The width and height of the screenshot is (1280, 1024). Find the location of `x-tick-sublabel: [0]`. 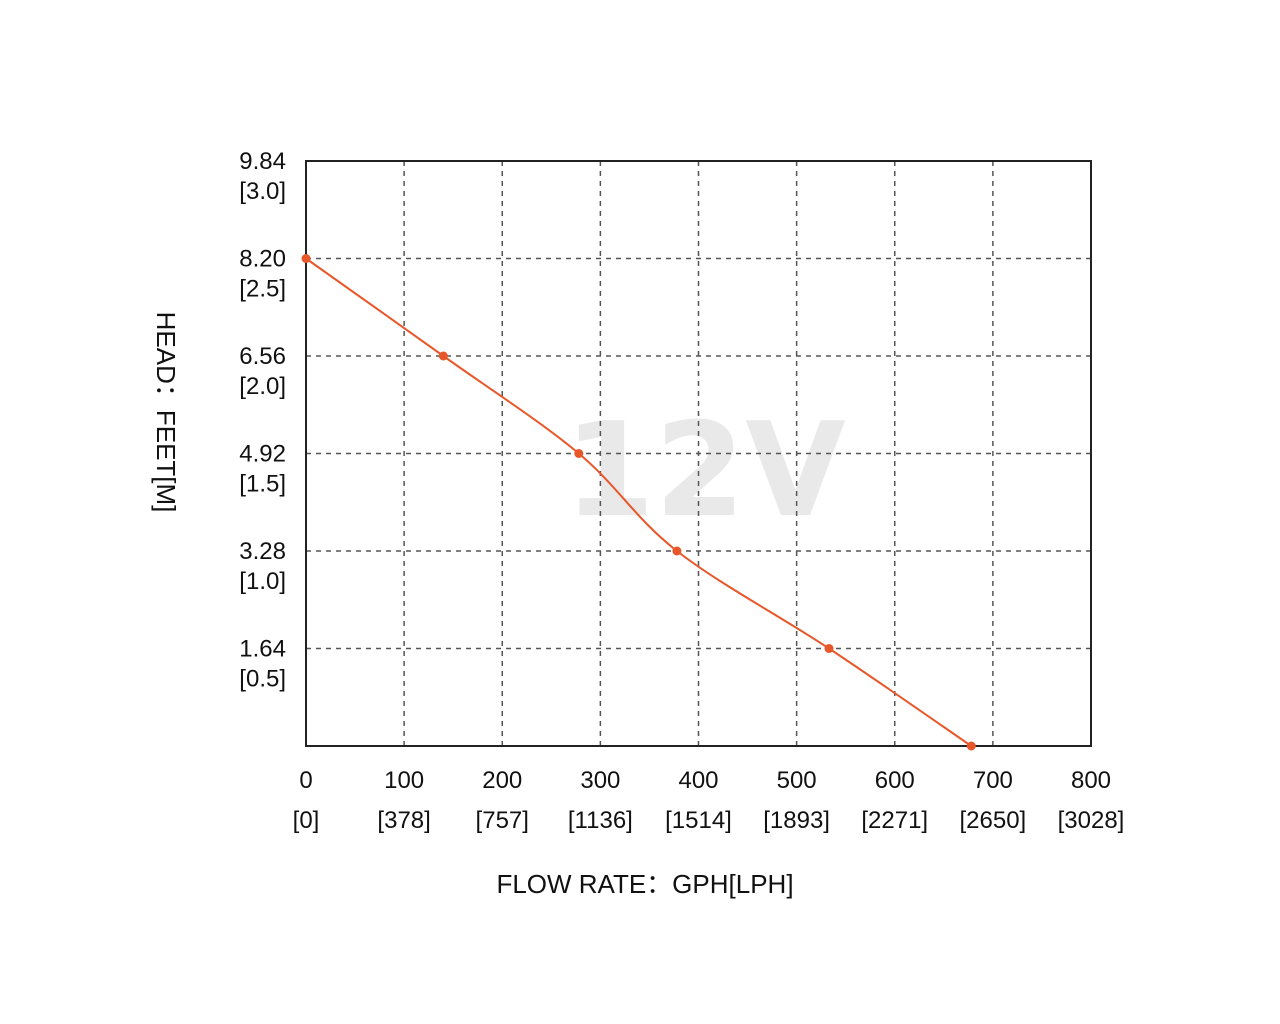

x-tick-sublabel: [0] is located at coordinates (306, 820).